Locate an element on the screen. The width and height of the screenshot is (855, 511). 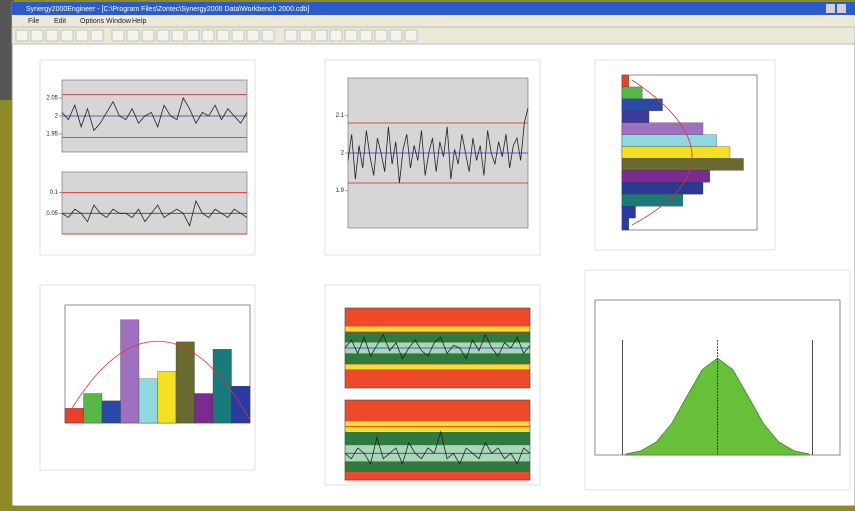
y-tick-label: 1.95 is located at coordinates (52, 135).